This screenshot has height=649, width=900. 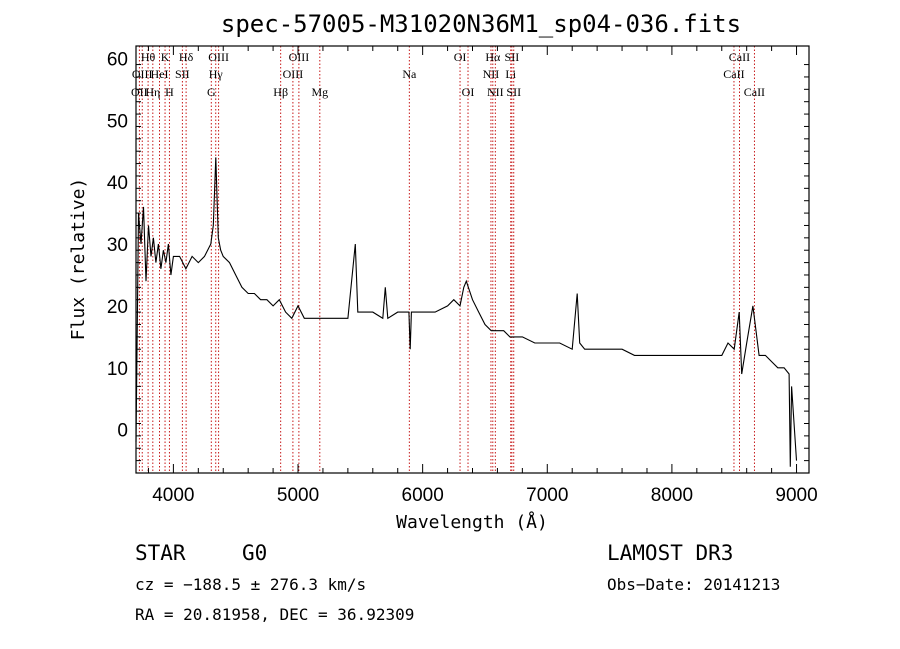 What do you see at coordinates (216, 74) in the screenshot?
I see `line-marker-label: Hγ` at bounding box center [216, 74].